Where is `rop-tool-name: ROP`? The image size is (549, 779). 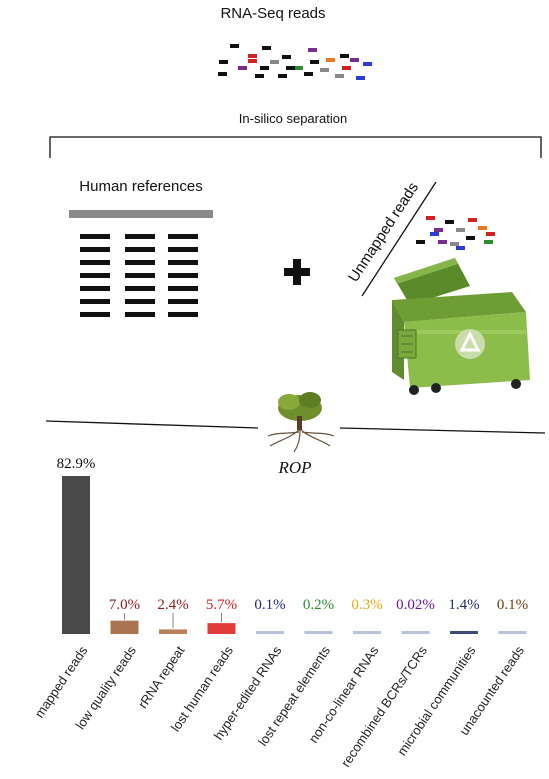
rop-tool-name: ROP is located at coordinates (294, 467).